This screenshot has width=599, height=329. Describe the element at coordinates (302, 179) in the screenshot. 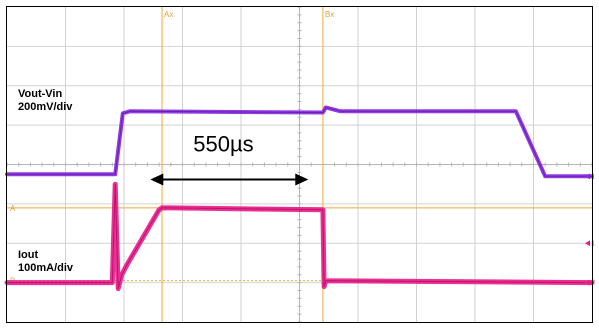

I see `duration-arrow-right-head` at that location.